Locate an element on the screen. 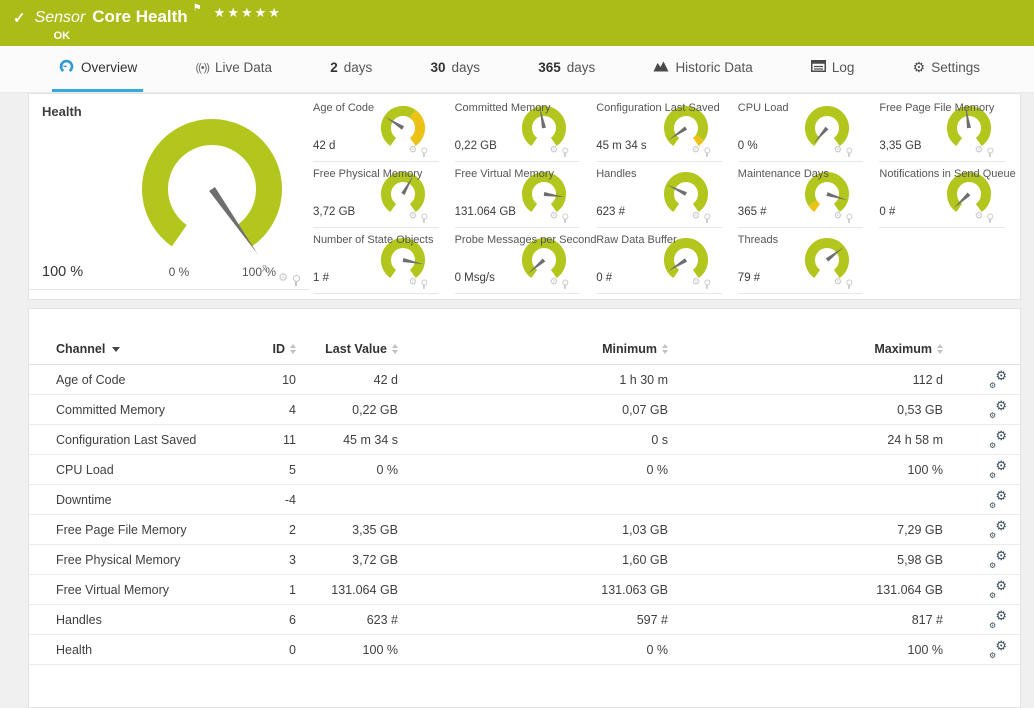 This screenshot has height=708, width=1034. tab-overview: Overview is located at coordinates (98, 69).